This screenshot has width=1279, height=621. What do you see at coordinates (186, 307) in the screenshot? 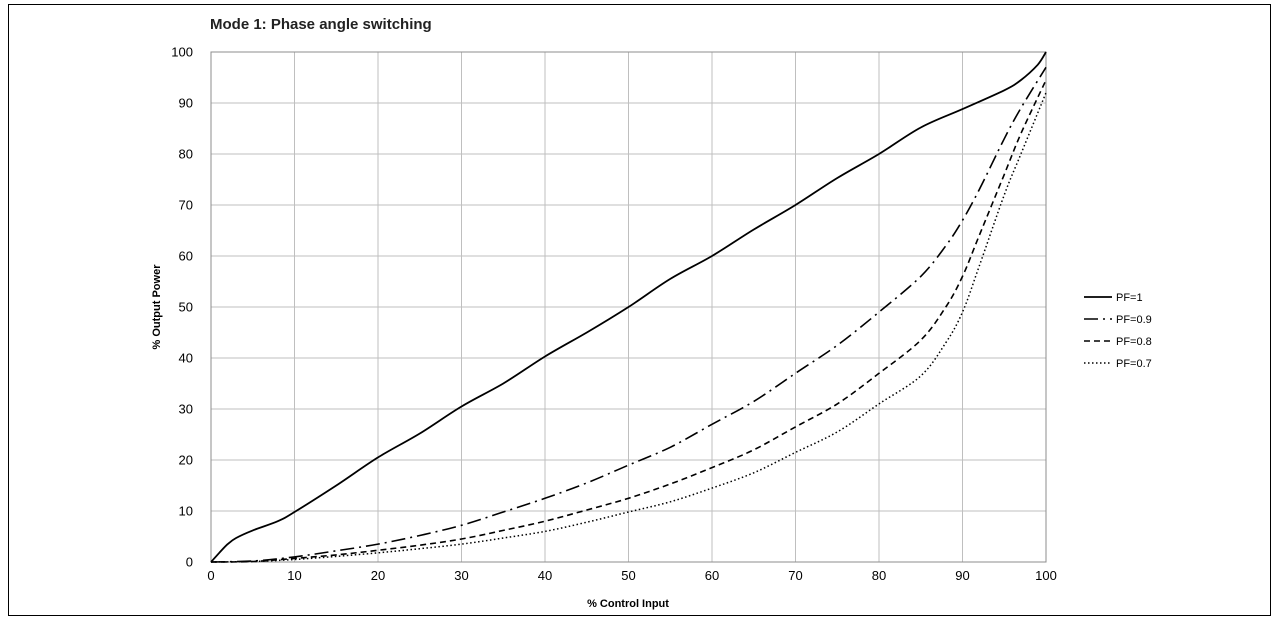
I see `y-tick-label: 50` at bounding box center [186, 307].